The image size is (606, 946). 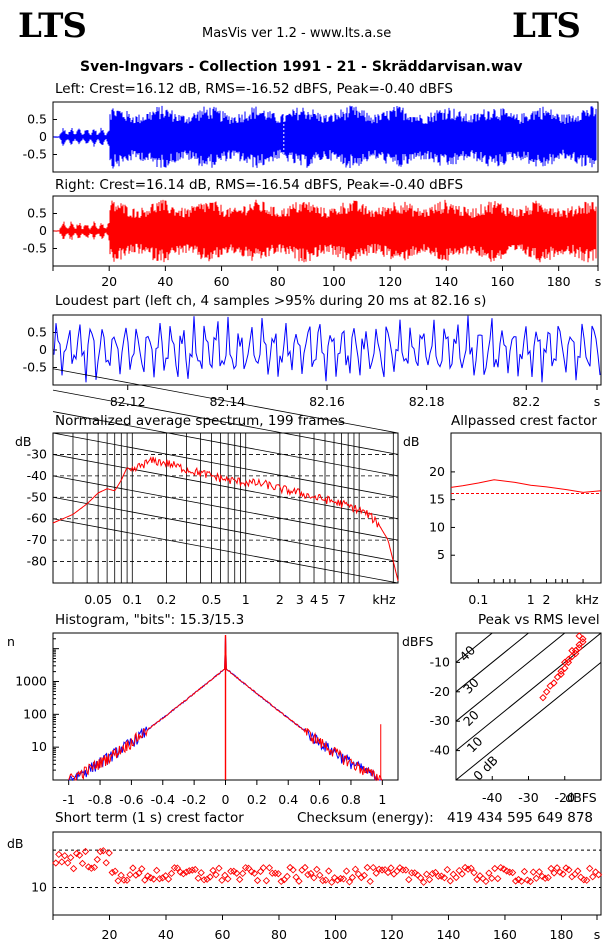 What do you see at coordinates (166, 599) in the screenshot?
I see `spectrum-xtick-label: 0.2` at bounding box center [166, 599].